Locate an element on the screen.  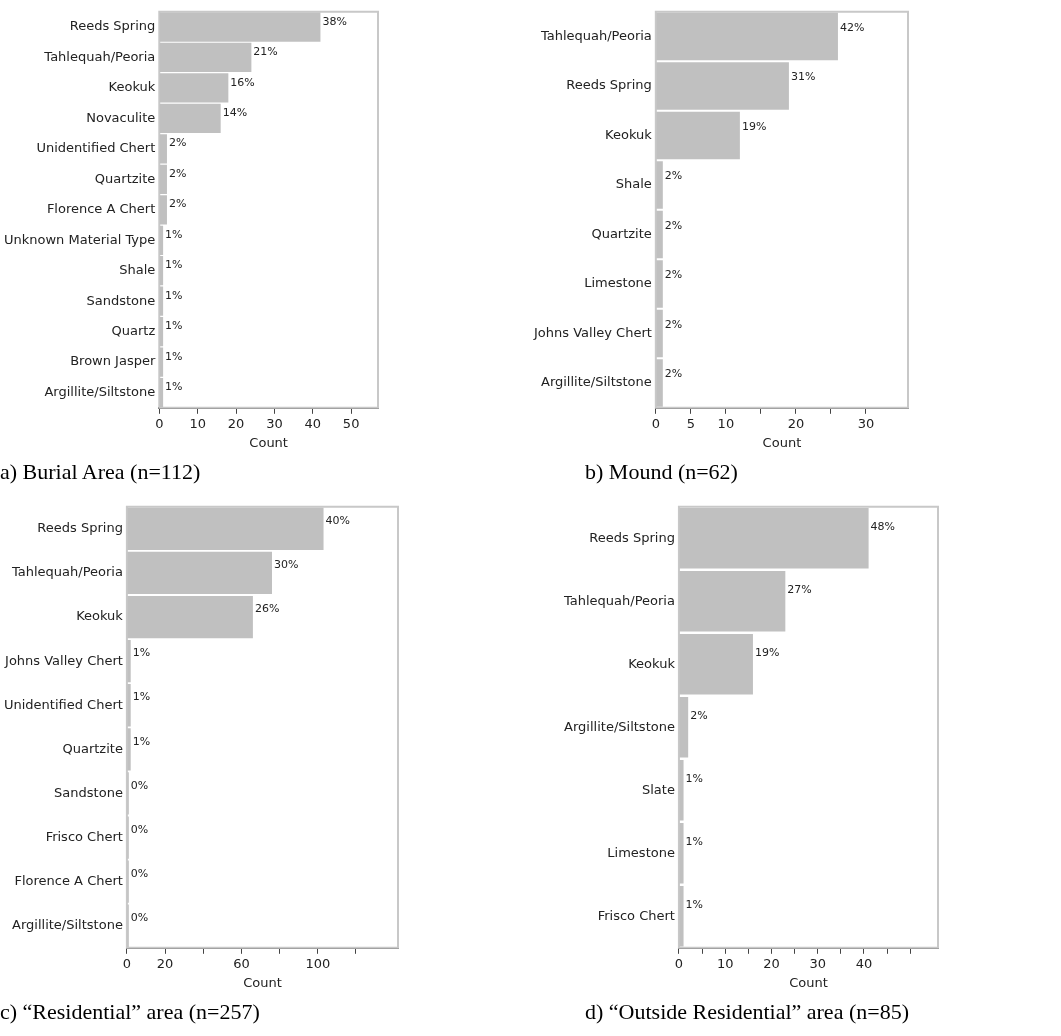
annotation: 14% is located at coordinates (235, 113).